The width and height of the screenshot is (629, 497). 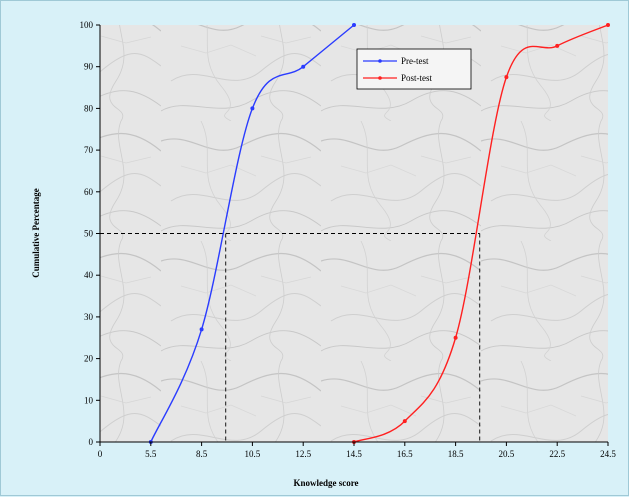 What do you see at coordinates (405, 454) in the screenshot?
I see `x-tick-label: 16.5` at bounding box center [405, 454].